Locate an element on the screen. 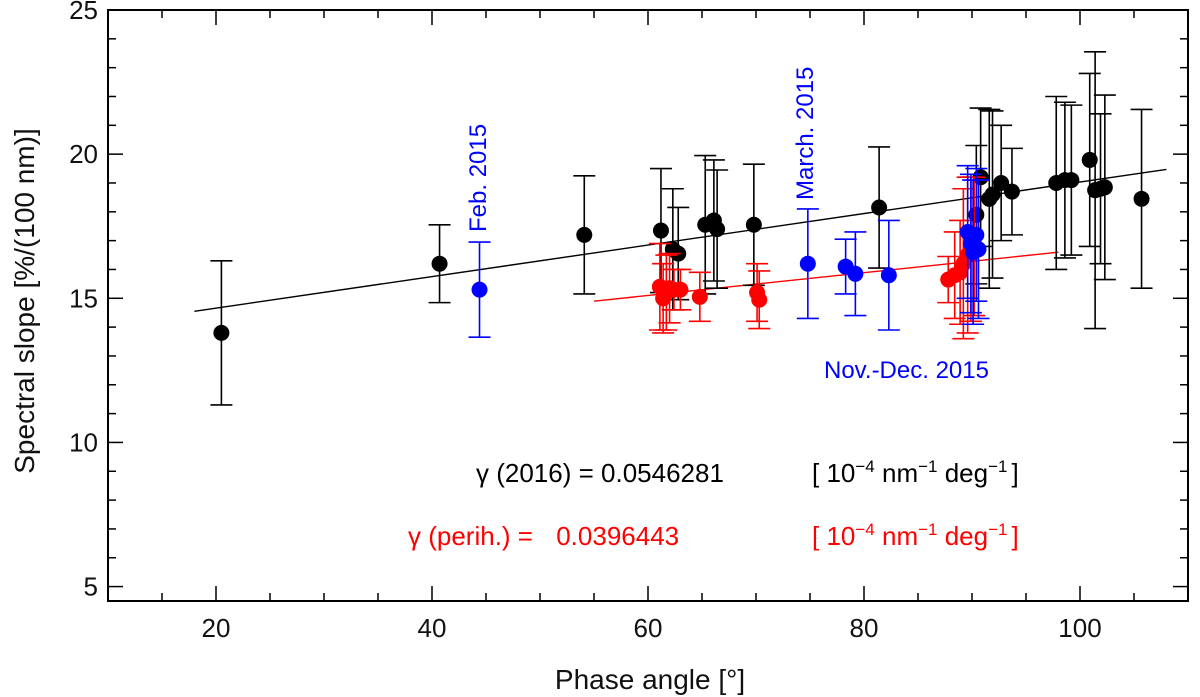 The height and width of the screenshot is (697, 1200). x-tick-label: 60 is located at coordinates (648, 628).